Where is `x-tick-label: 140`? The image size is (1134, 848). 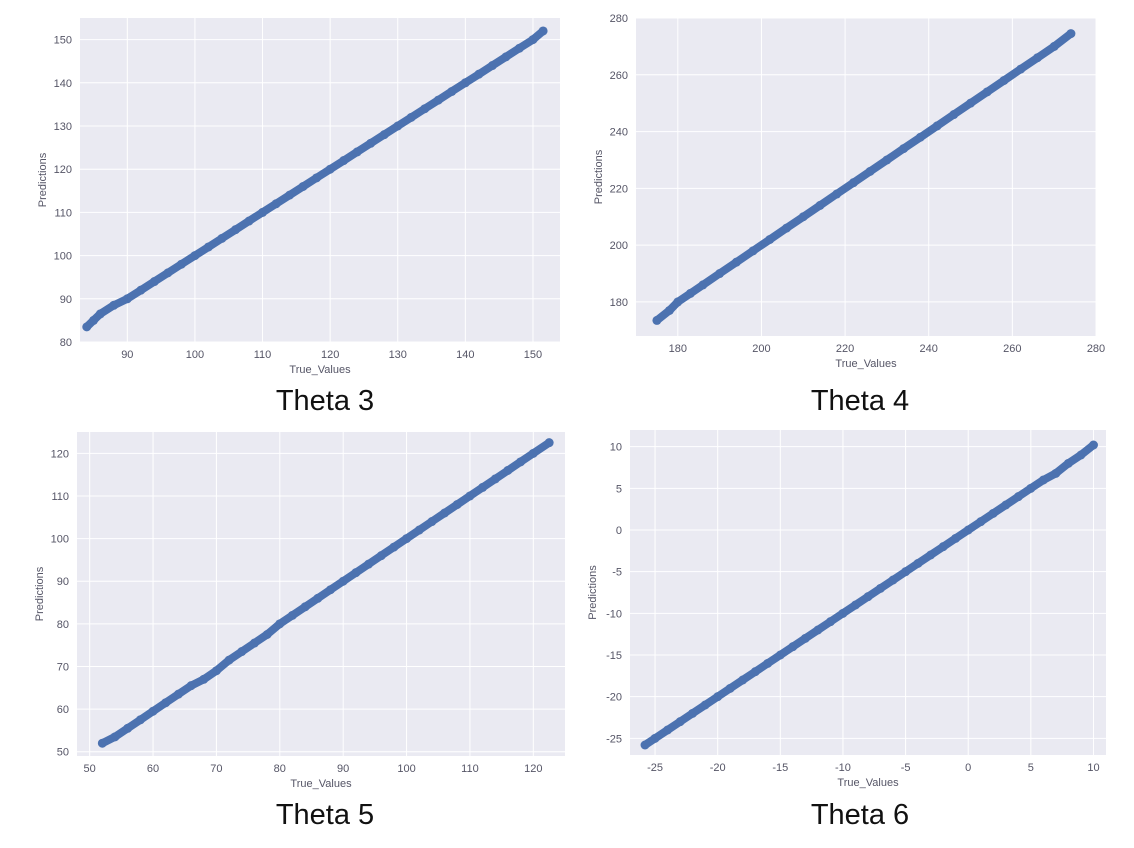
x-tick-label: 140 is located at coordinates (465, 355).